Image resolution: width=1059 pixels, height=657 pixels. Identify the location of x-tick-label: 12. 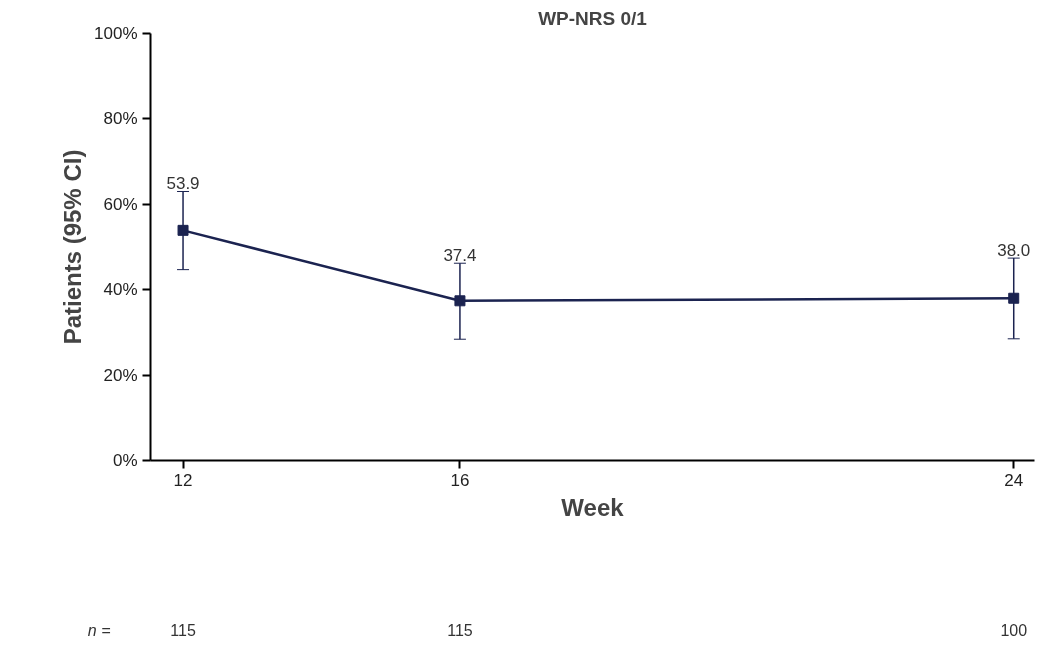
(183, 480).